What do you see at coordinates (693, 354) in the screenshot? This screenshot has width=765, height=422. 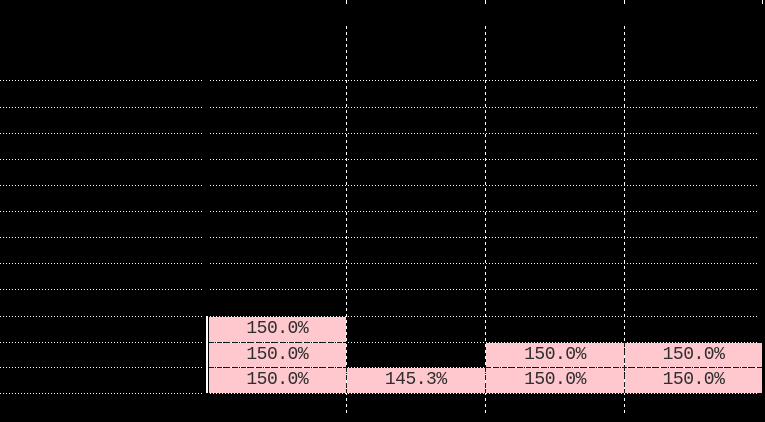 I see `cell-r2c4: 150.0%` at bounding box center [693, 354].